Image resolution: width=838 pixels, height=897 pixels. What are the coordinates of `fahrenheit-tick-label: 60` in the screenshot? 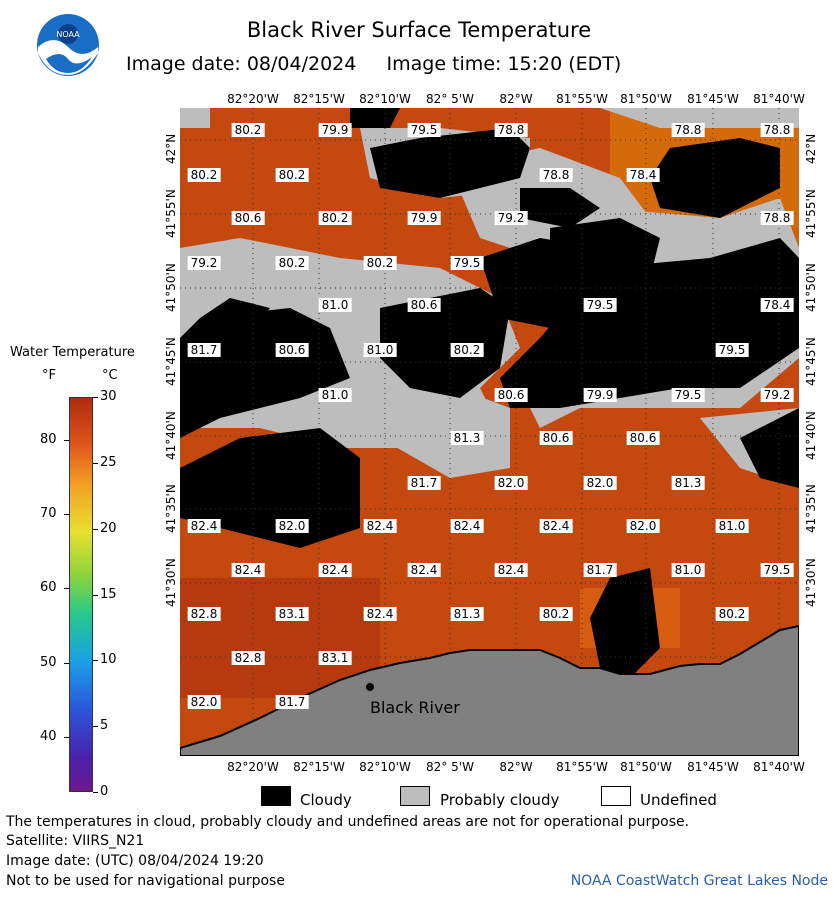 It's located at (48, 587).